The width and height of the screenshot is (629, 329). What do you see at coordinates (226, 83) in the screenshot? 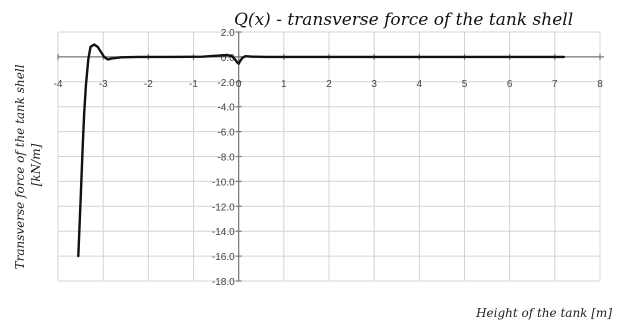
I see `y-tick-label: -2.0` at bounding box center [226, 83].